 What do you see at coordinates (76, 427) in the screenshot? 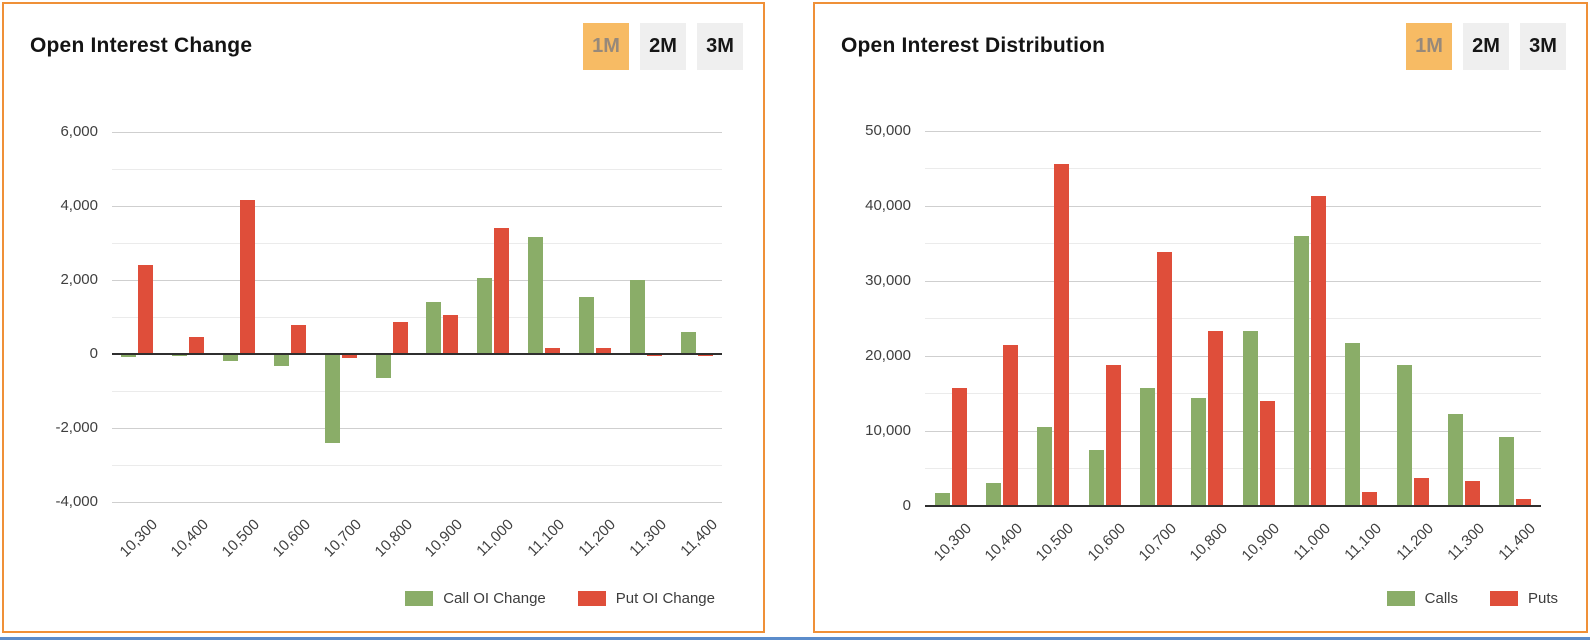
I see `y-axis-tick-label: -2,000` at bounding box center [76, 427].